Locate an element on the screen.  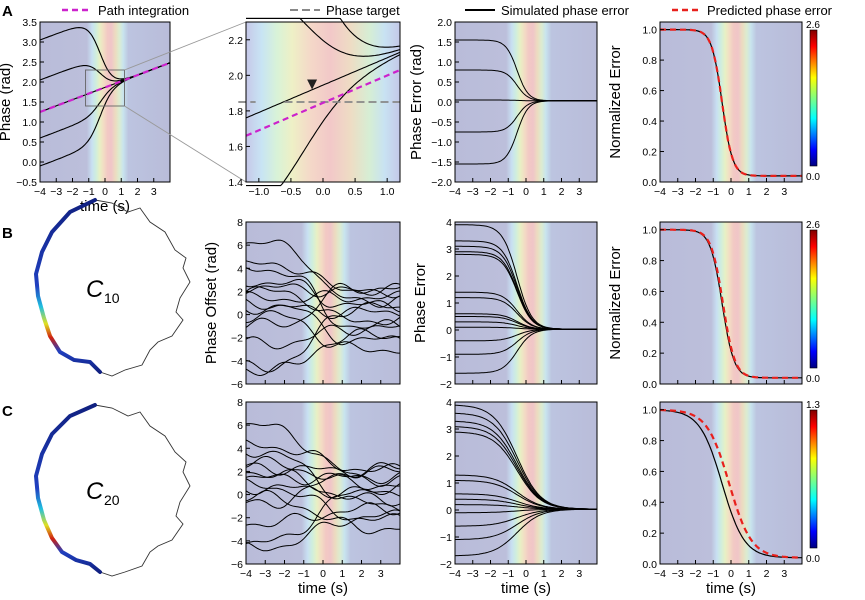
ytick-label-a4: 1.0 is located at coordinates (649, 31).